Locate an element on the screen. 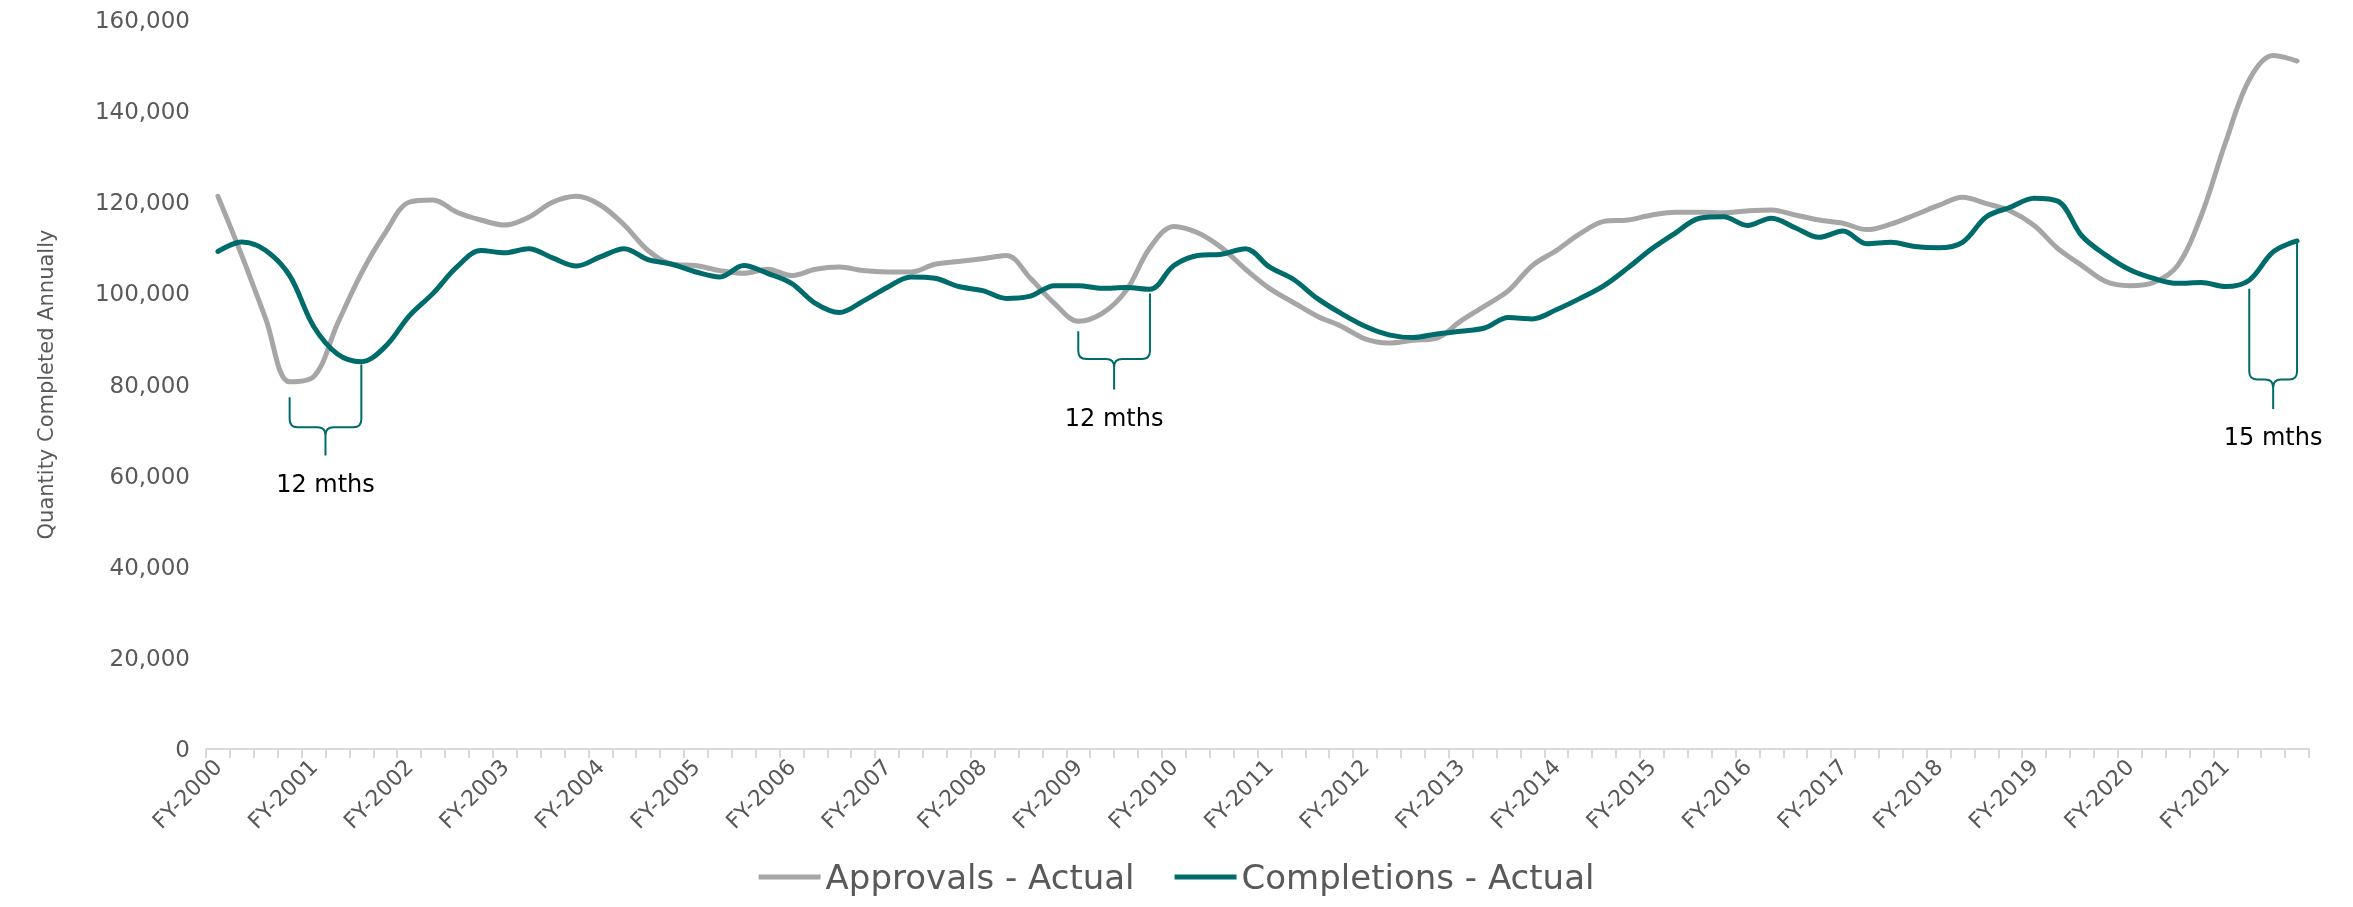 This screenshot has width=2353, height=907. y-tick-label: 100,000 is located at coordinates (142, 293).